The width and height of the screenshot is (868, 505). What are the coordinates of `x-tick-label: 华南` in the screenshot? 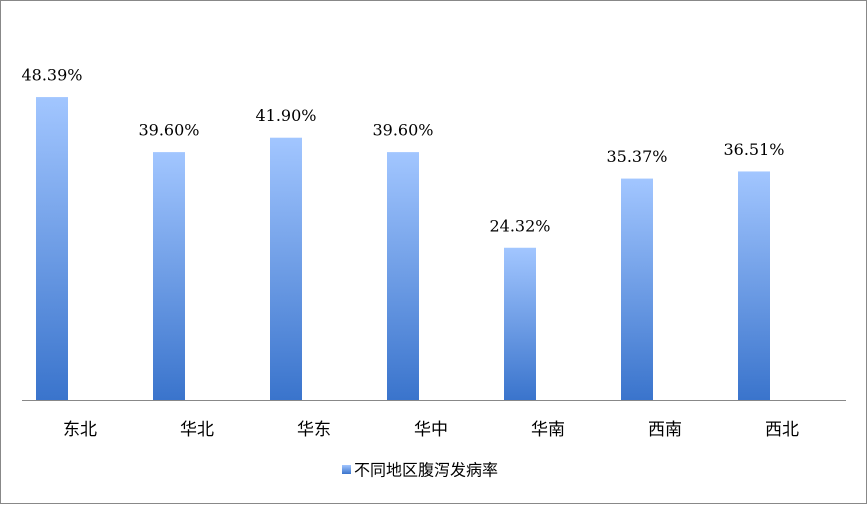 It's located at (548, 430).